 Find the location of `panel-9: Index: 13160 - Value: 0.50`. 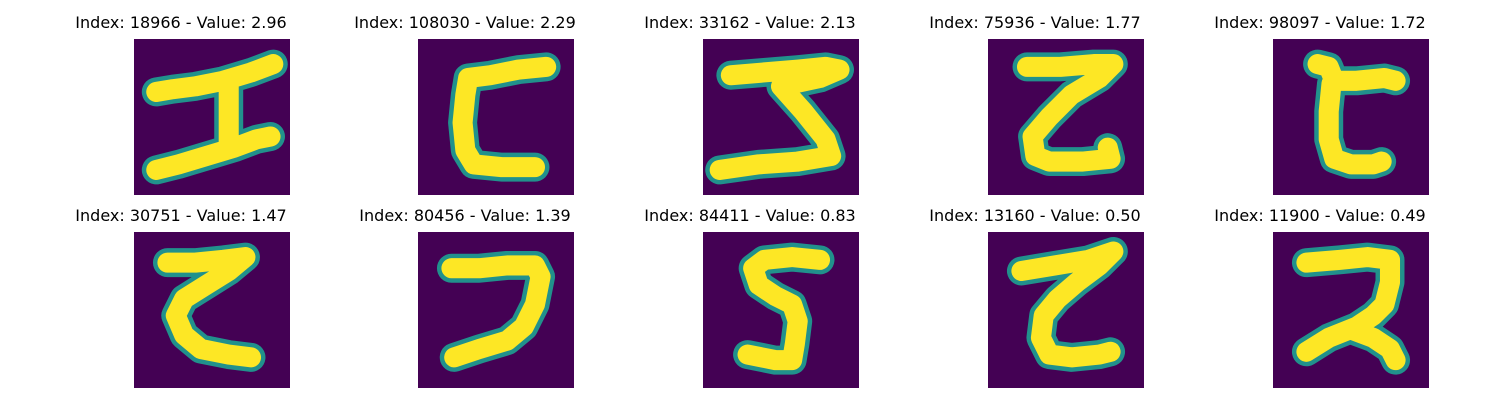

panel-9: Index: 13160 - Value: 0.50 is located at coordinates (1035, 292).